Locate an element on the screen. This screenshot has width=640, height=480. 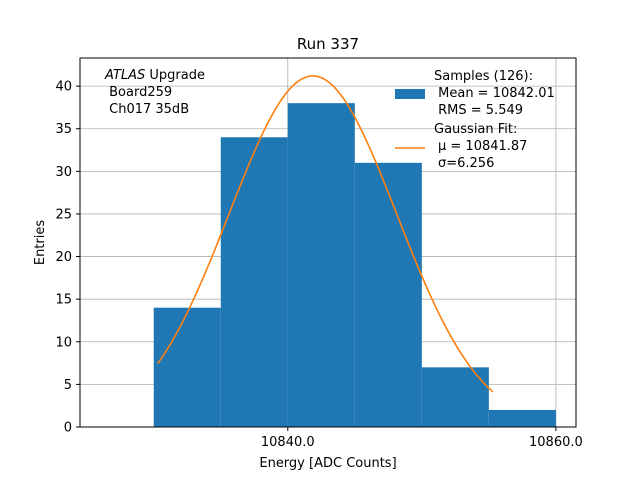
x-axis-label: Energy [ADC Counts] is located at coordinates (327, 463).